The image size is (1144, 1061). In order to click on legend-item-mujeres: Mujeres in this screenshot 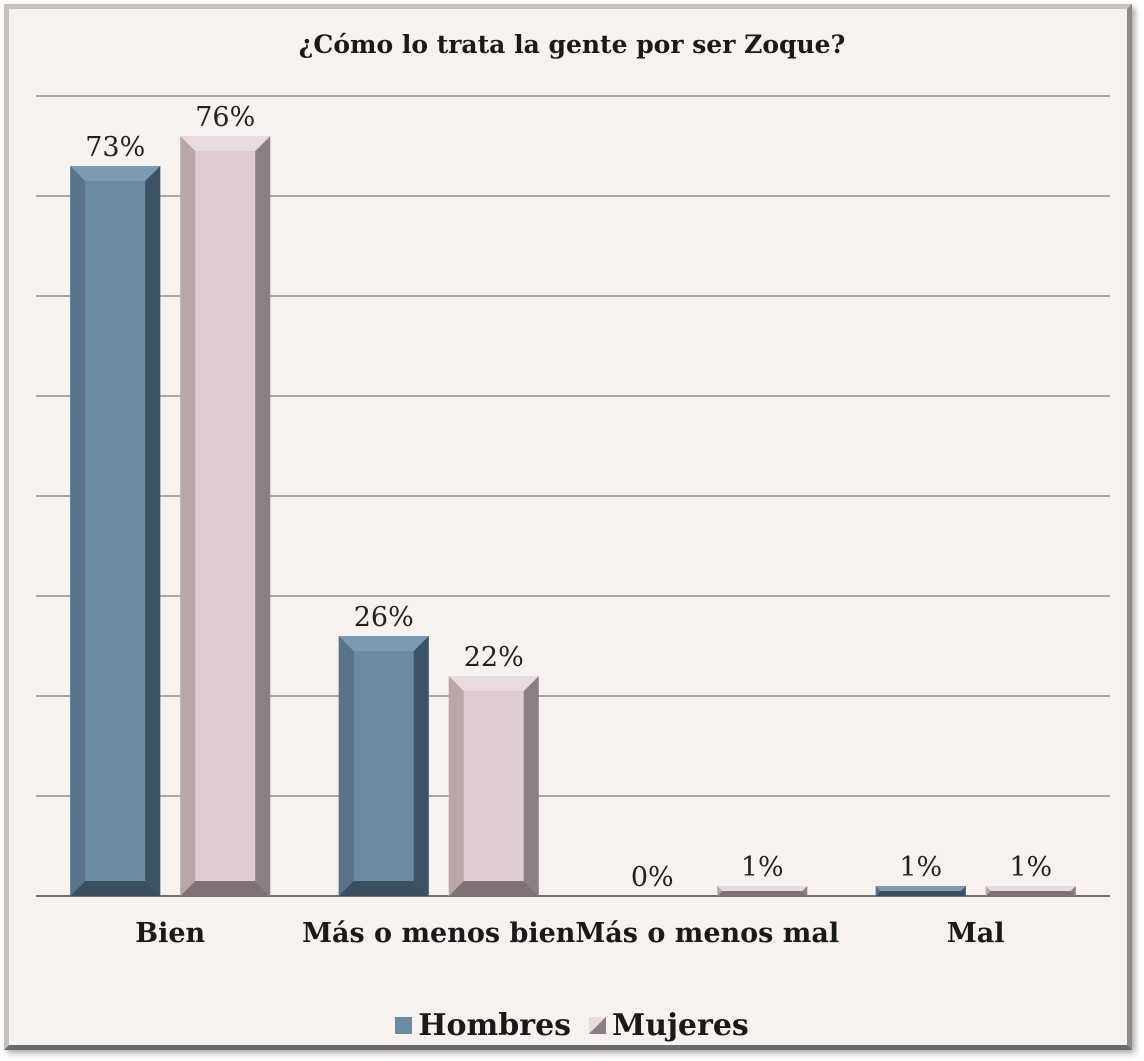, I will do `click(669, 1025)`.